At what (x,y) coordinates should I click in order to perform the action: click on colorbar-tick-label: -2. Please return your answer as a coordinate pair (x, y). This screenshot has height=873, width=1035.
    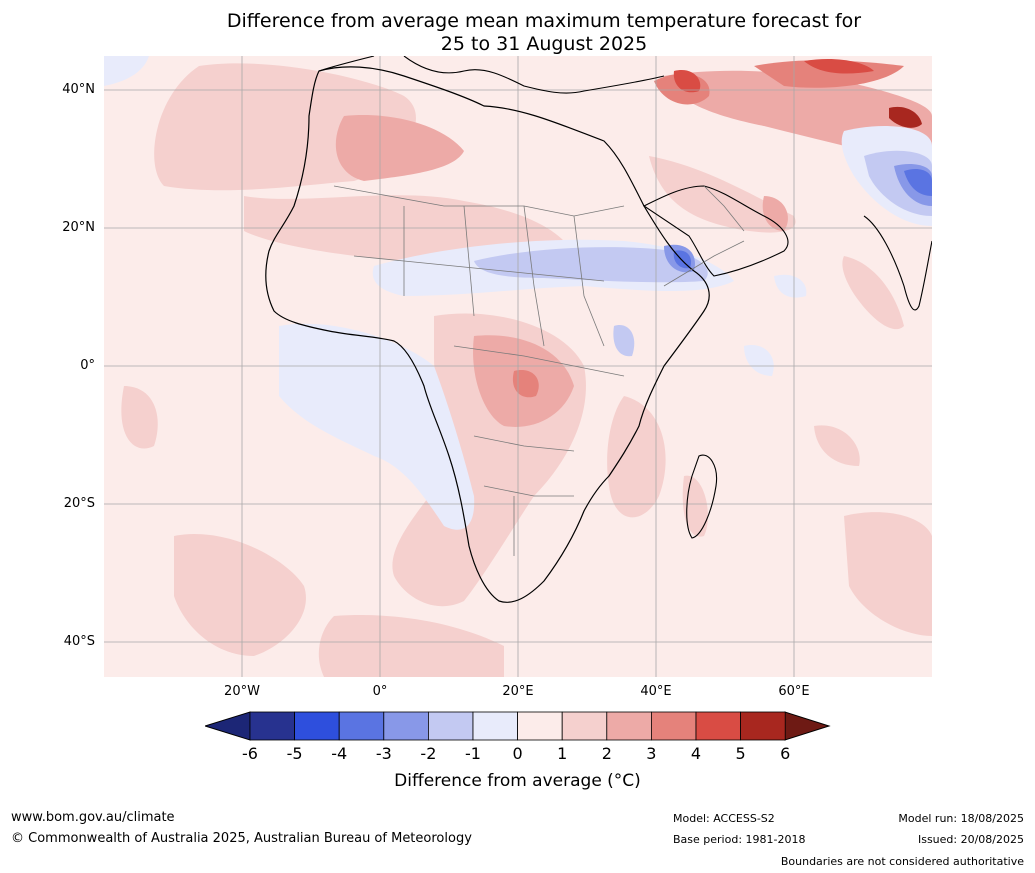
    Looking at the image, I should click on (428, 753).